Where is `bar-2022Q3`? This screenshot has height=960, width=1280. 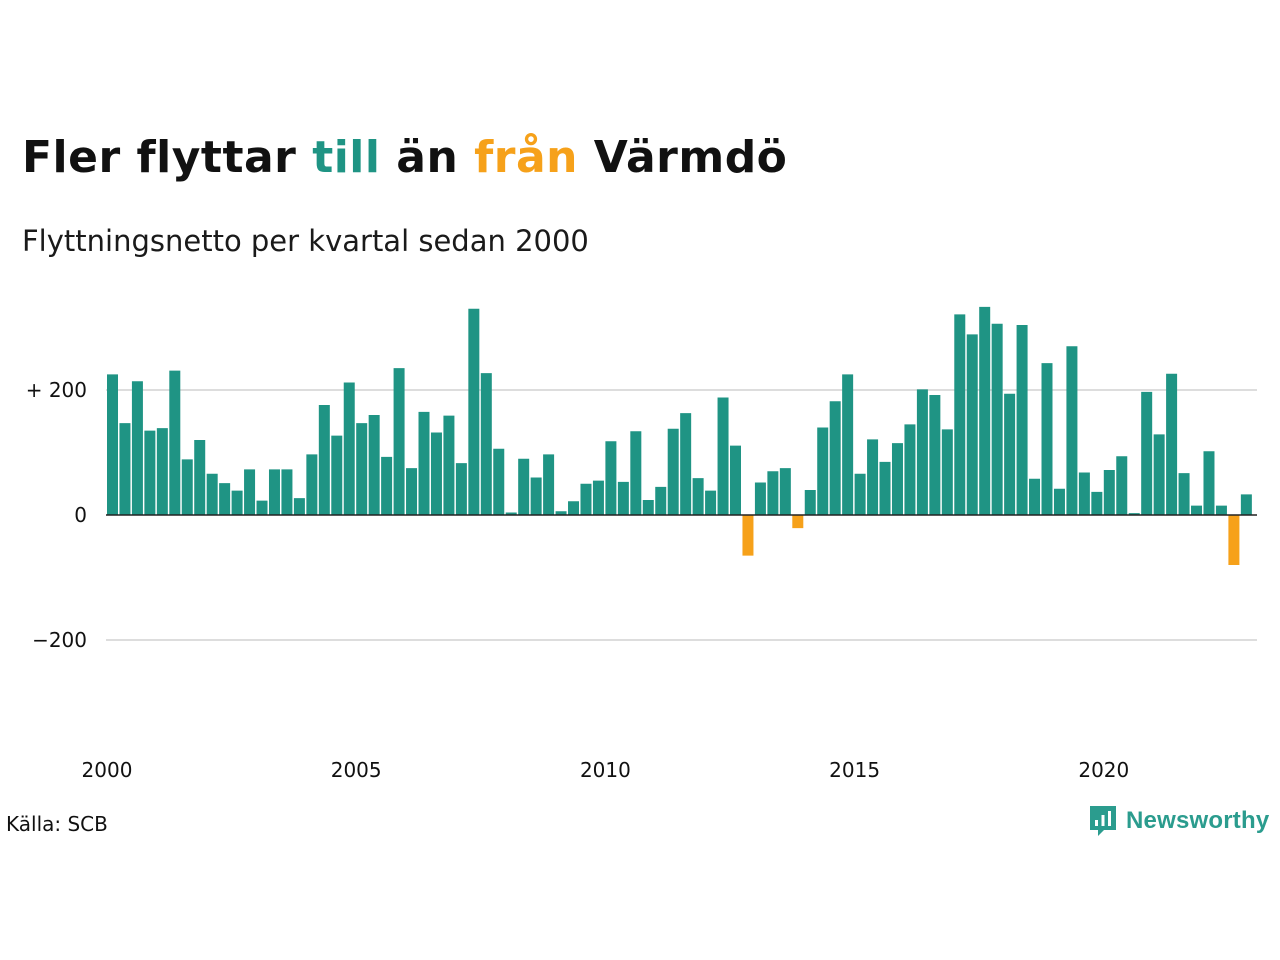 bar-2022Q3 is located at coordinates (1234, 540).